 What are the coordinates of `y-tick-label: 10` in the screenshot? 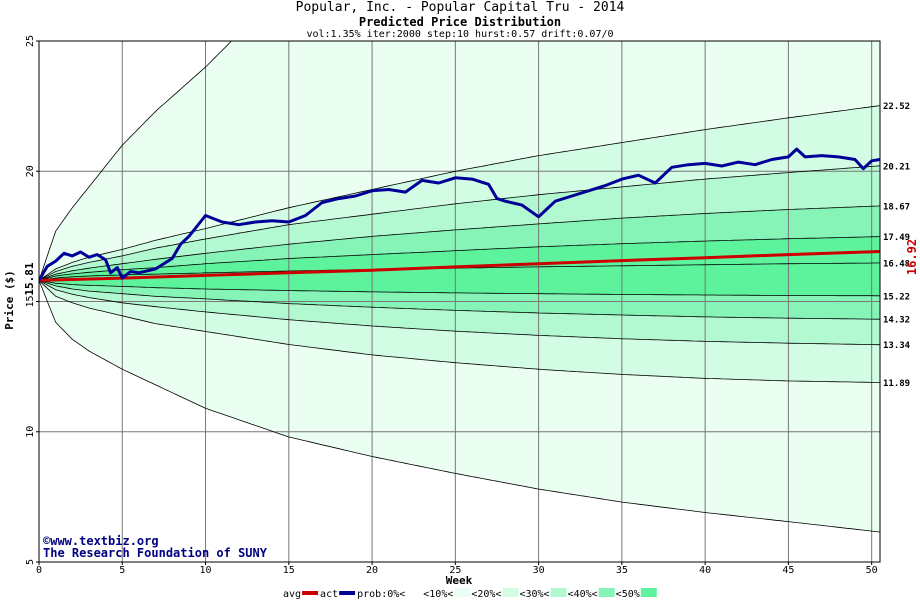 It's located at (30, 432).